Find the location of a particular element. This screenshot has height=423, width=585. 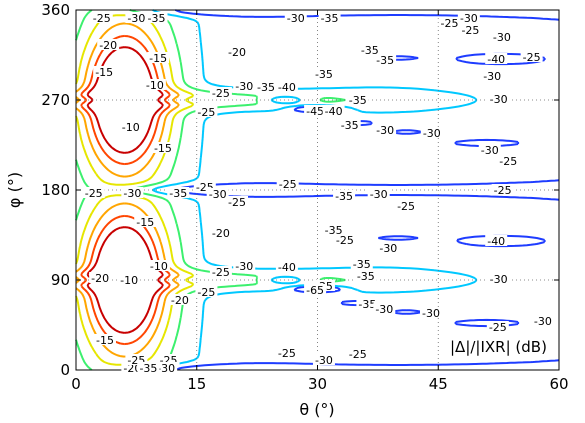

y-tick-label: 360 is located at coordinates (55, 10).